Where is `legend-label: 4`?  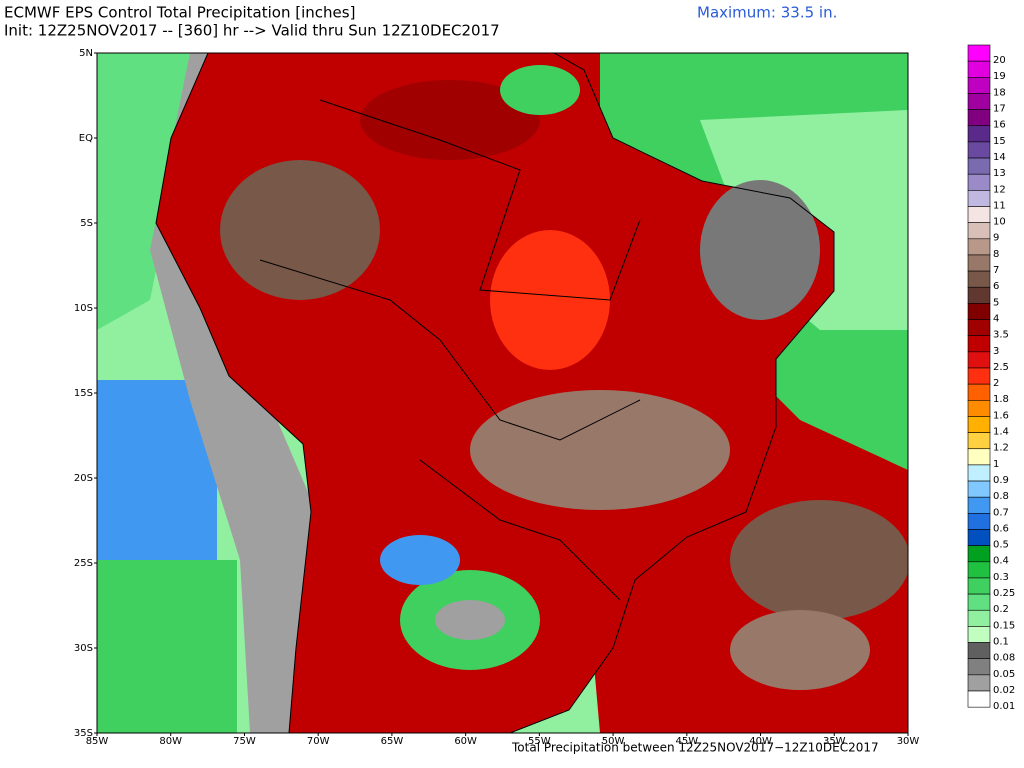 legend-label: 4 is located at coordinates (996, 318).